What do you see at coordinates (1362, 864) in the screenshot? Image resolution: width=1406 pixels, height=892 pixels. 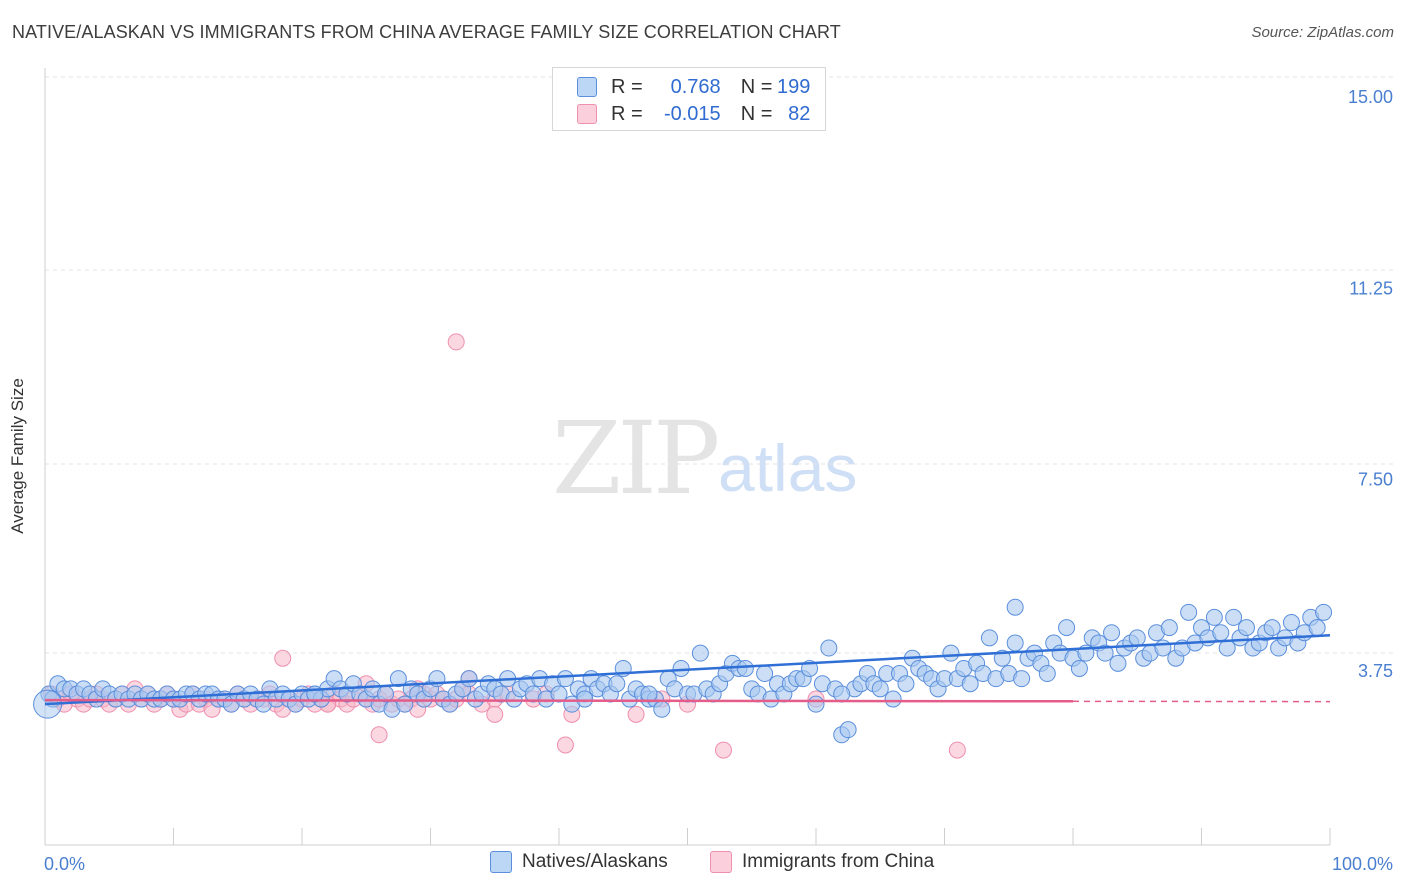 I see `x-tick-label-max: 100.0%` at bounding box center [1362, 864].